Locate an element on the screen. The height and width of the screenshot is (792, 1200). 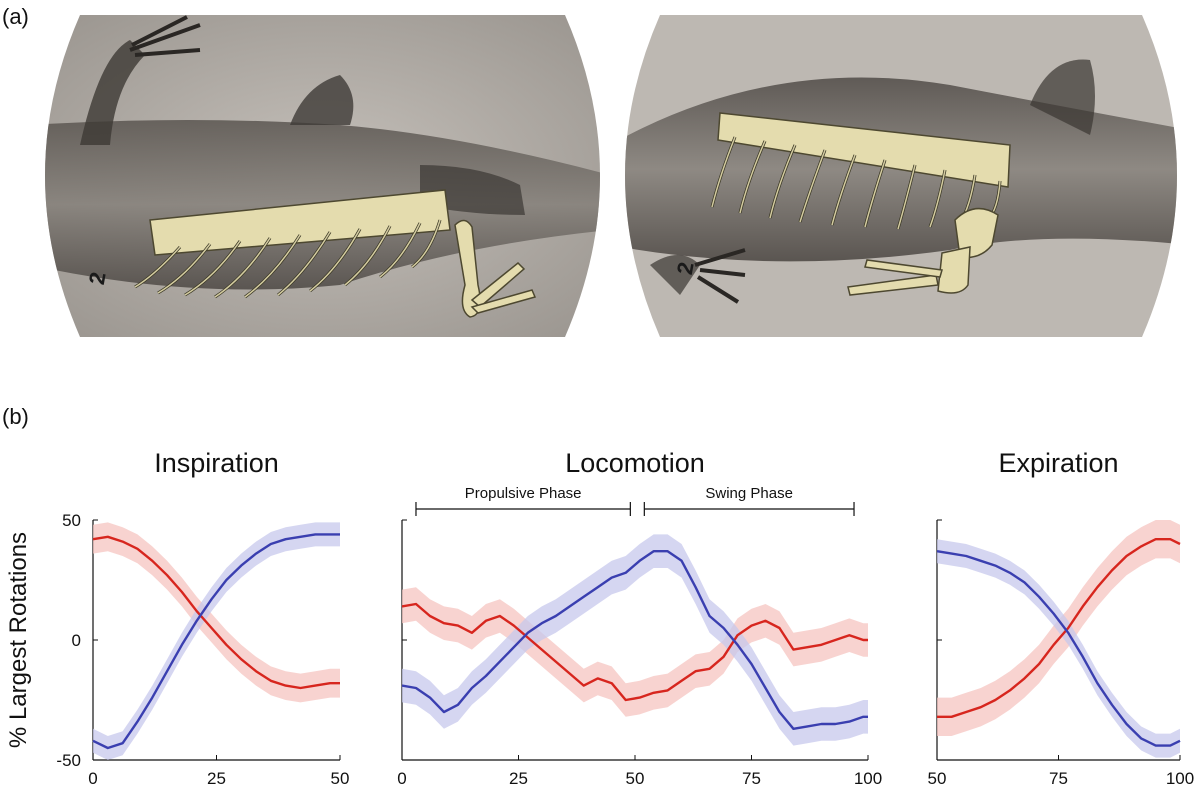
panel-a-label: (a) is located at coordinates (15, 16).